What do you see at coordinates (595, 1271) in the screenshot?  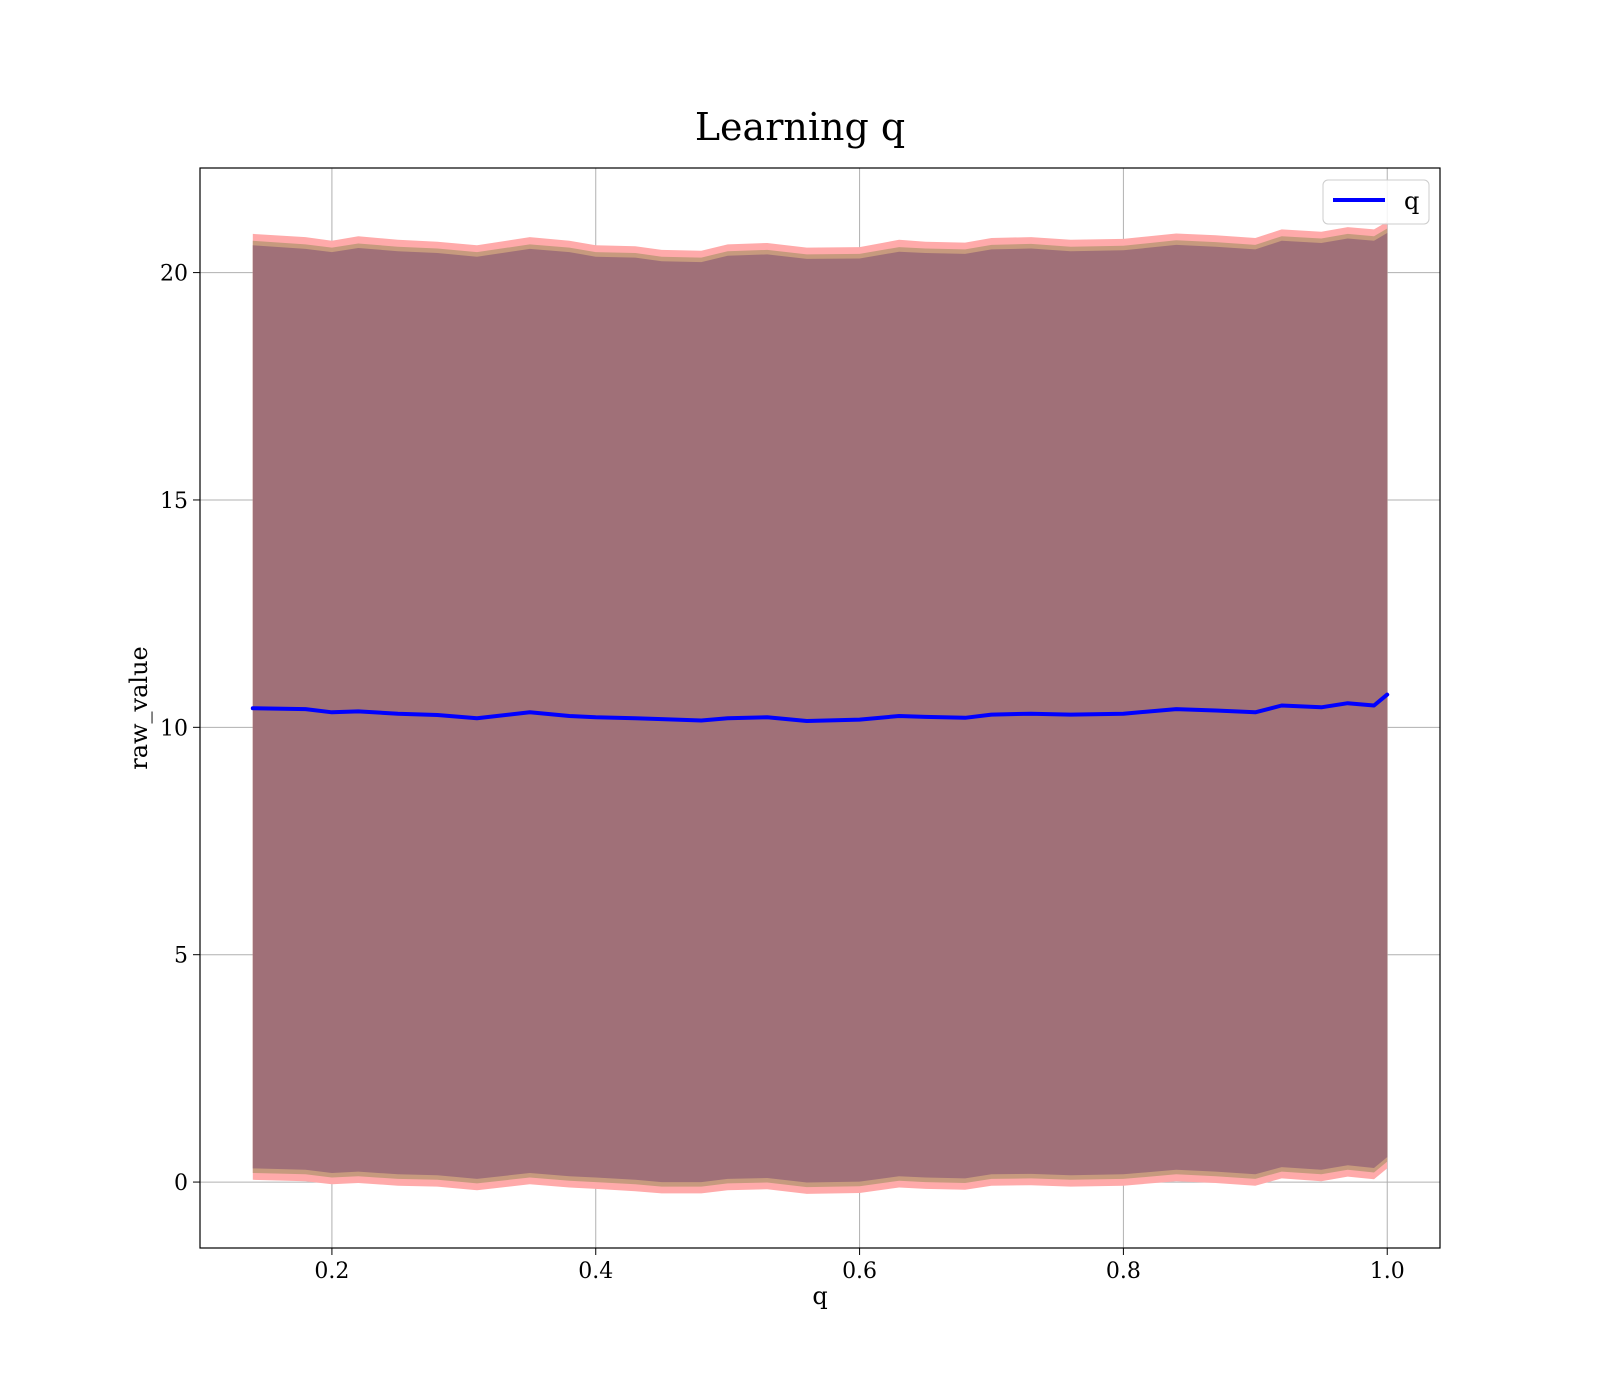 I see `x-tick-label: 0.4` at bounding box center [595, 1271].